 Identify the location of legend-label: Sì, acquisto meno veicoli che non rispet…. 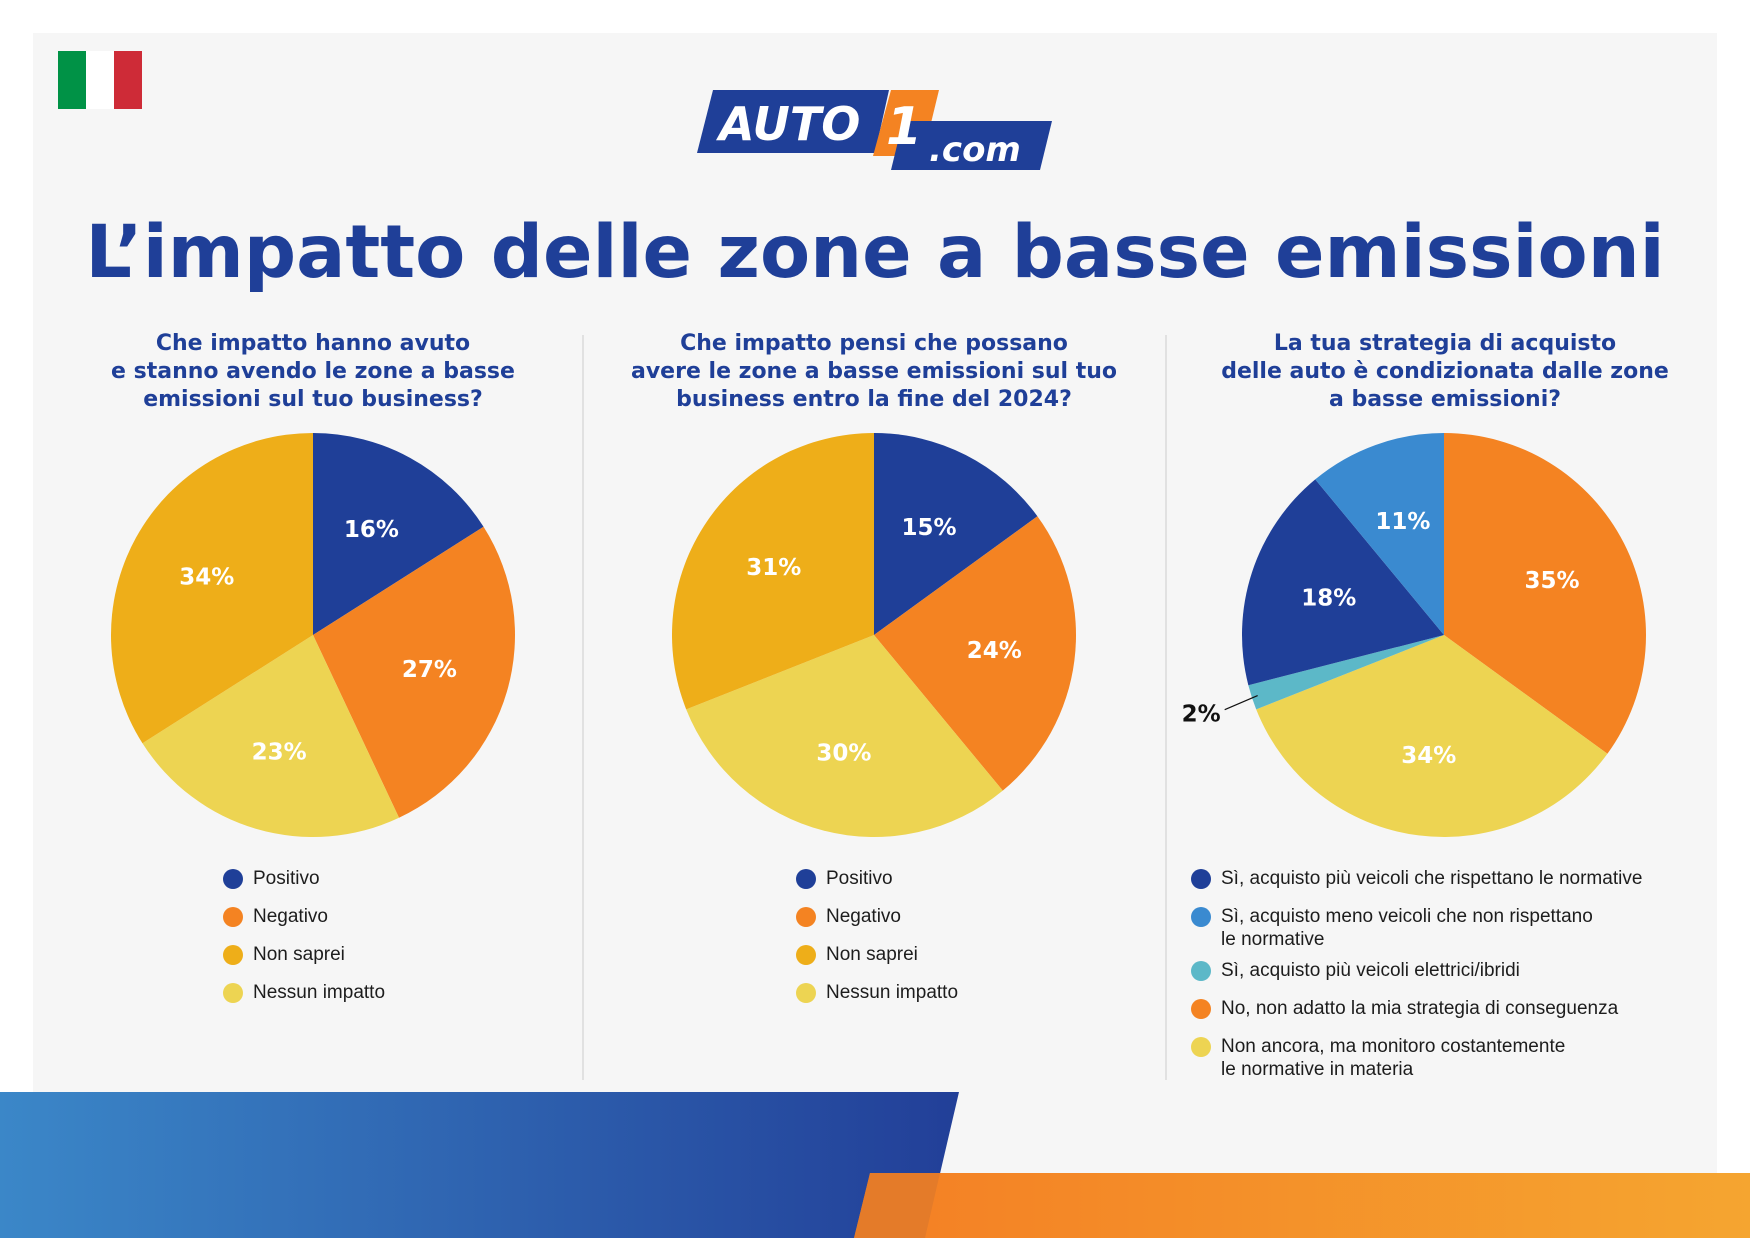
(1431, 928).